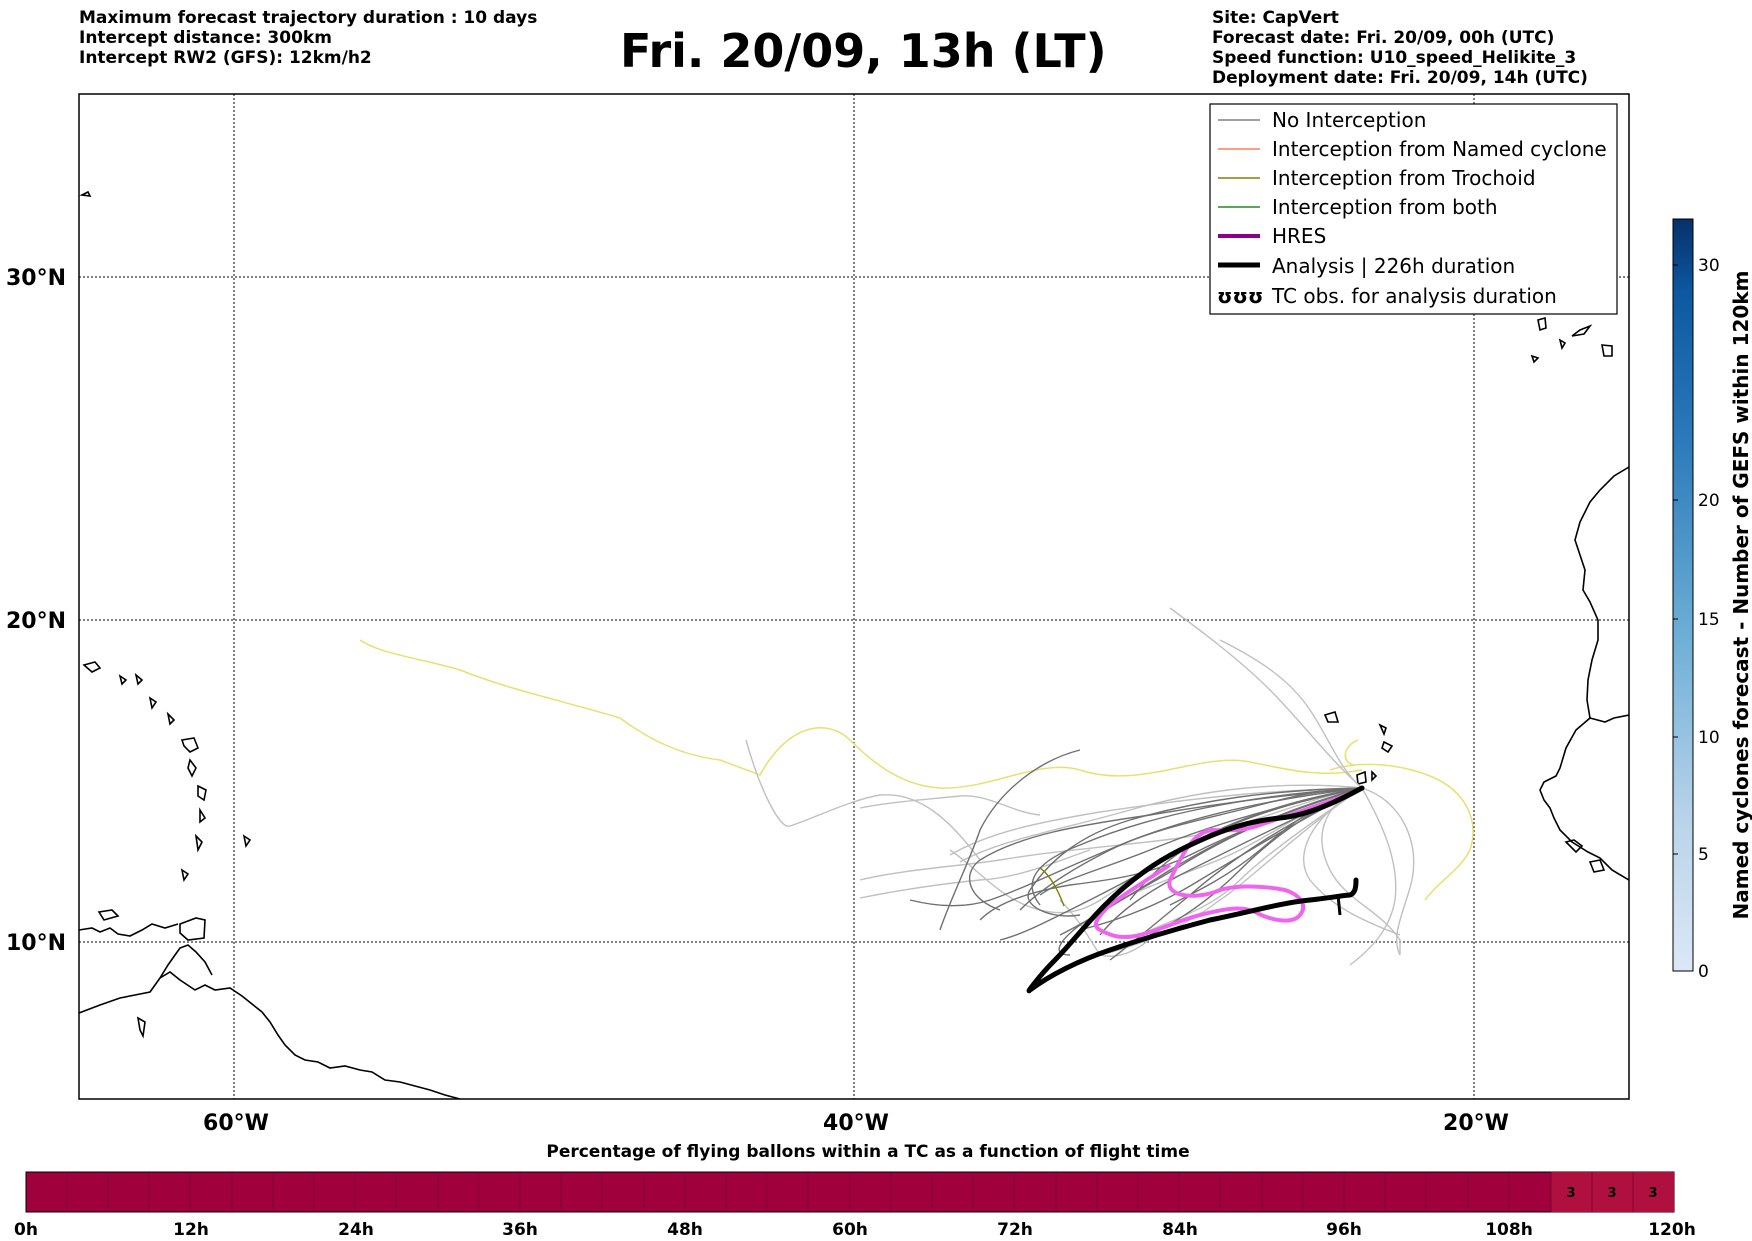 The height and width of the screenshot is (1241, 1752). Describe the element at coordinates (1683, 595) in the screenshot. I see `colorbar-gradient` at that location.